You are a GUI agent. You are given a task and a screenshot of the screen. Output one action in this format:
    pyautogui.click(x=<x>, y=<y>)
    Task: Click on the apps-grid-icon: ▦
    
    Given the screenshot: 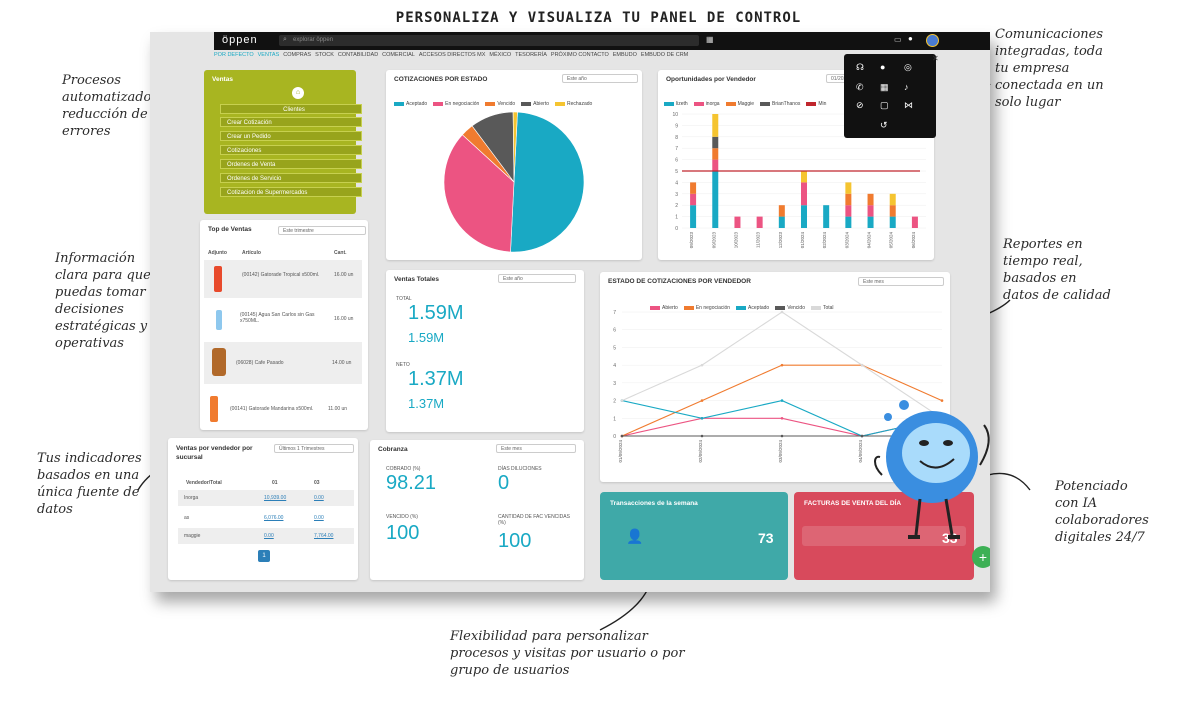 What is the action you would take?
    pyautogui.click(x=710, y=39)
    